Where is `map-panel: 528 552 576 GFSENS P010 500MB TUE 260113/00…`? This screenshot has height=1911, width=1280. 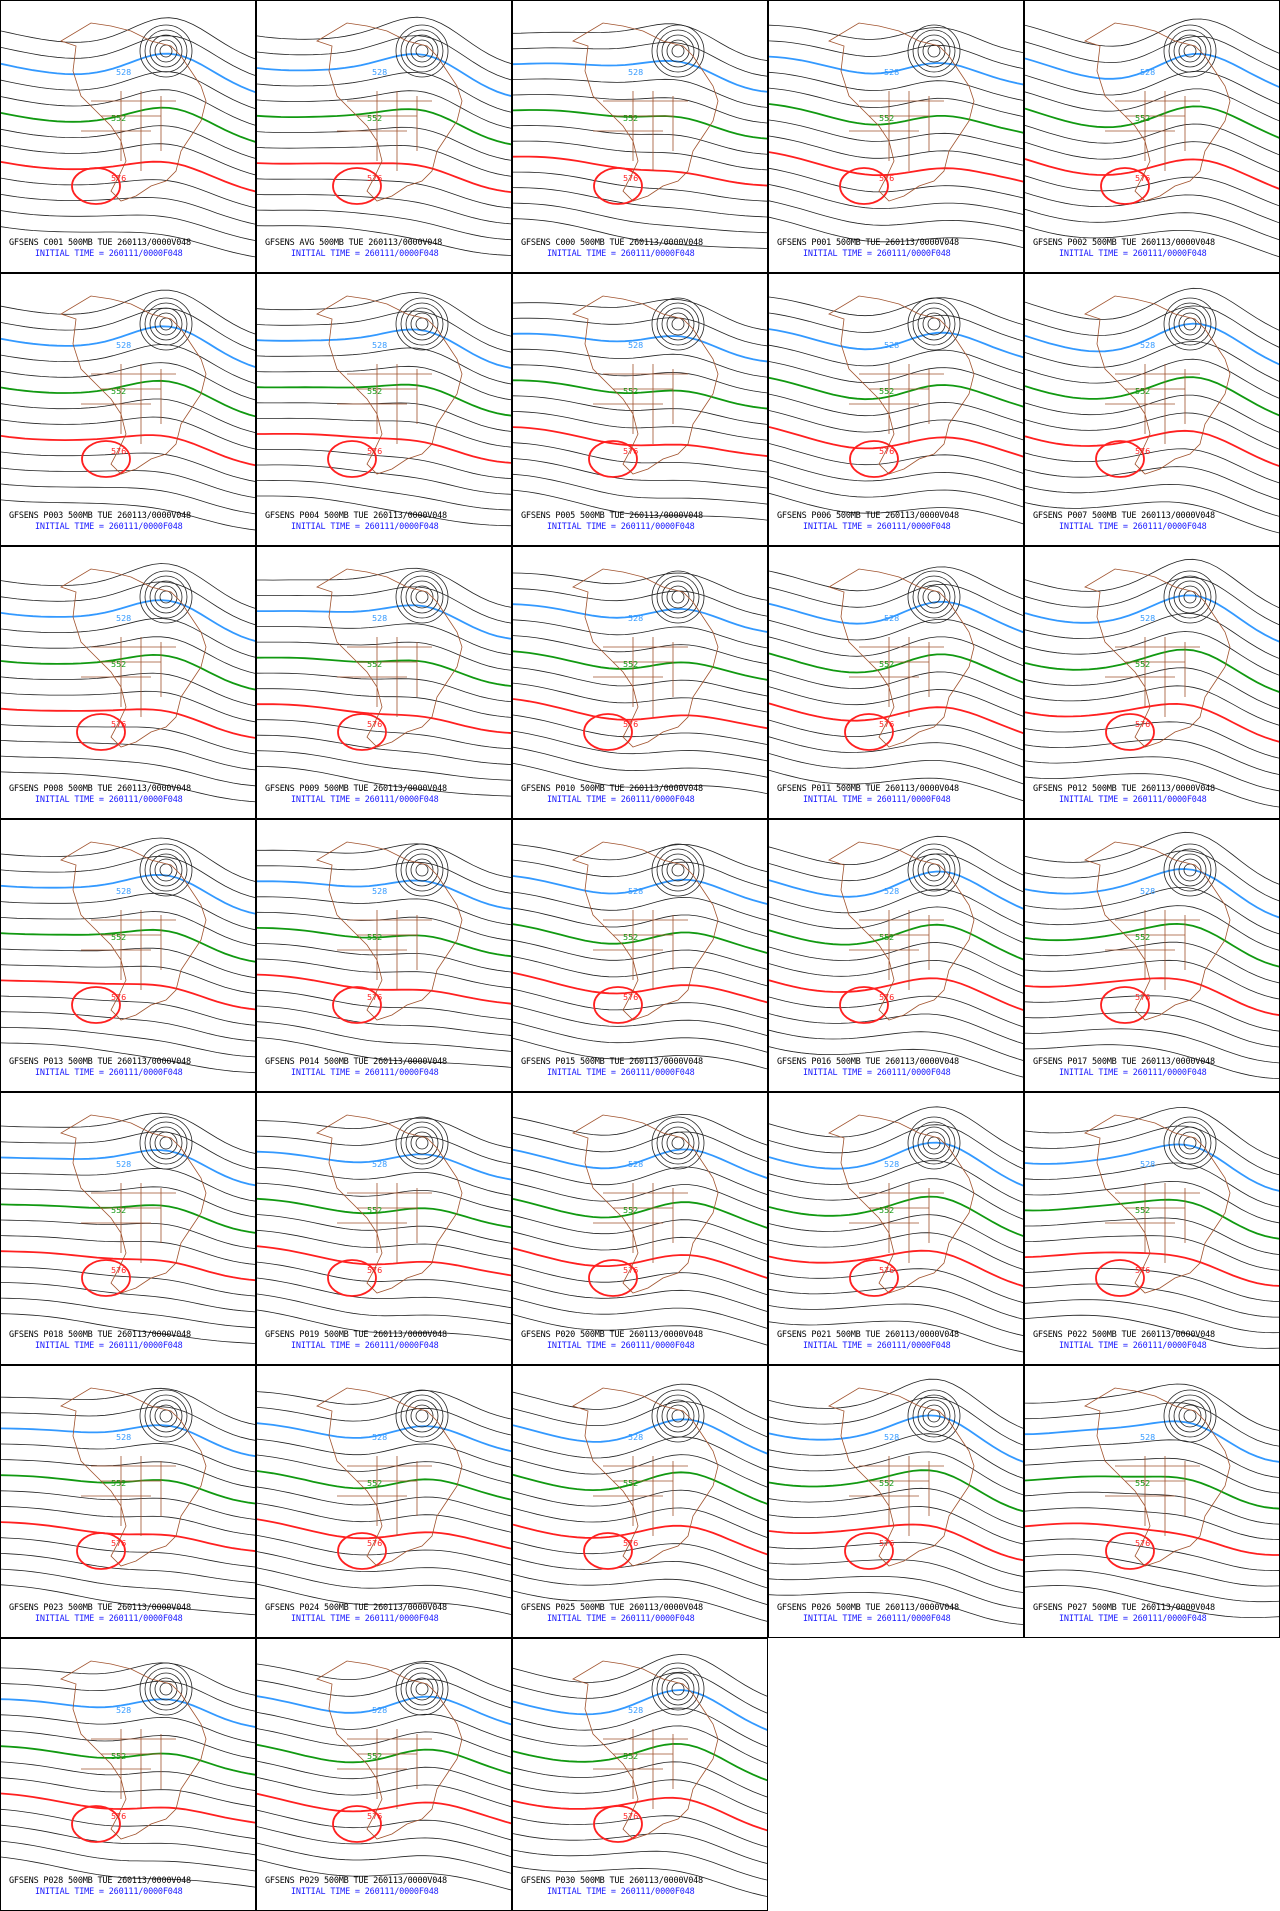 map-panel: 528 552 576 GFSENS P010 500MB TUE 260113/00… is located at coordinates (640, 682).